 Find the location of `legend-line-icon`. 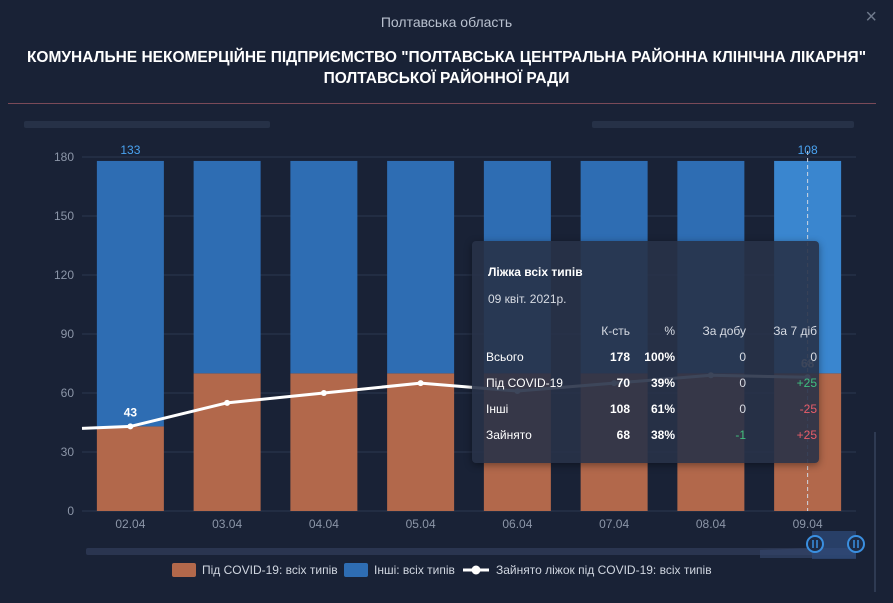

legend-line-icon is located at coordinates (476, 570).